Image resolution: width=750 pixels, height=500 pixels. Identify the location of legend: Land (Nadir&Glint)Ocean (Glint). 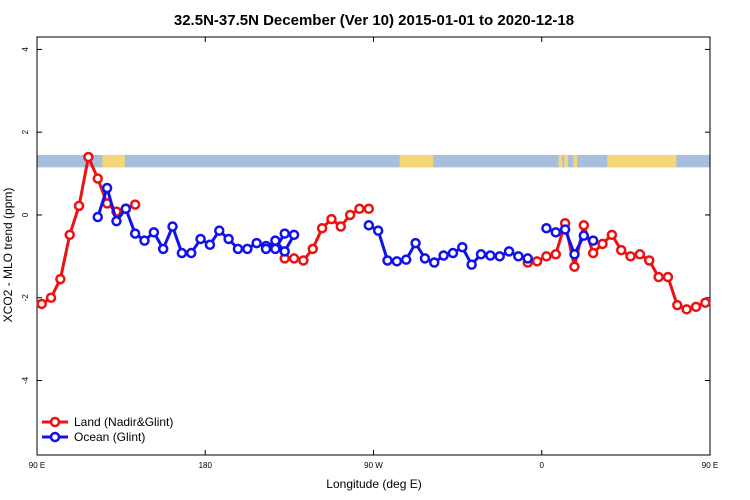
(107, 429).